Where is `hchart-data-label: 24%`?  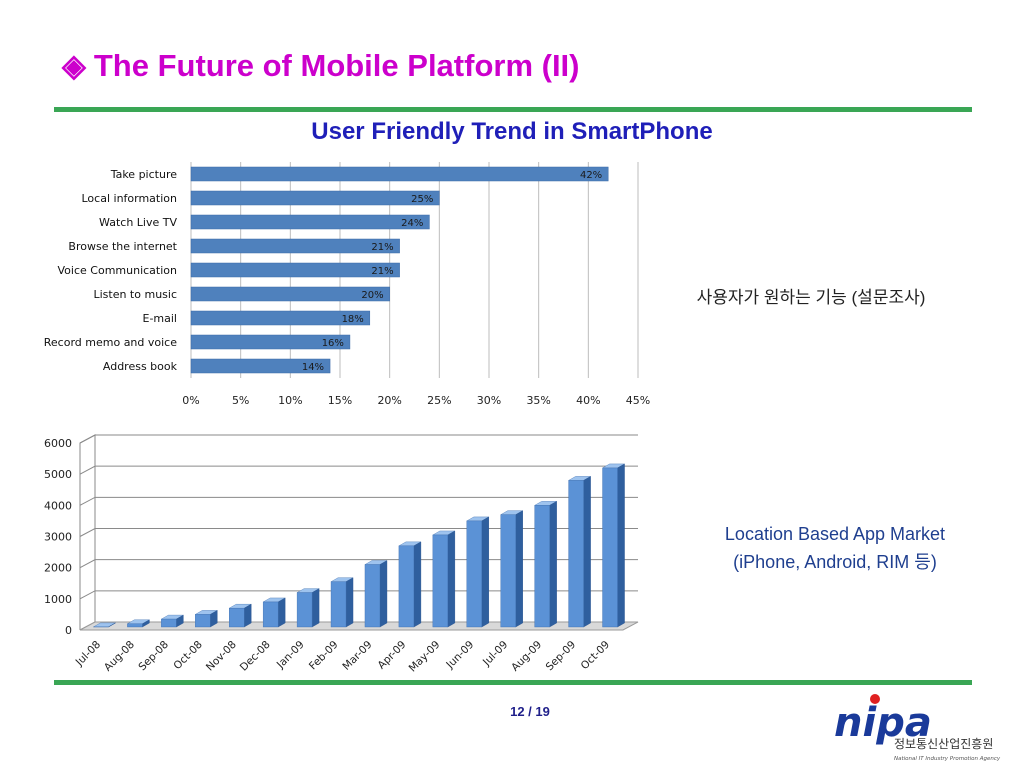
hchart-data-label: 24% is located at coordinates (412, 223).